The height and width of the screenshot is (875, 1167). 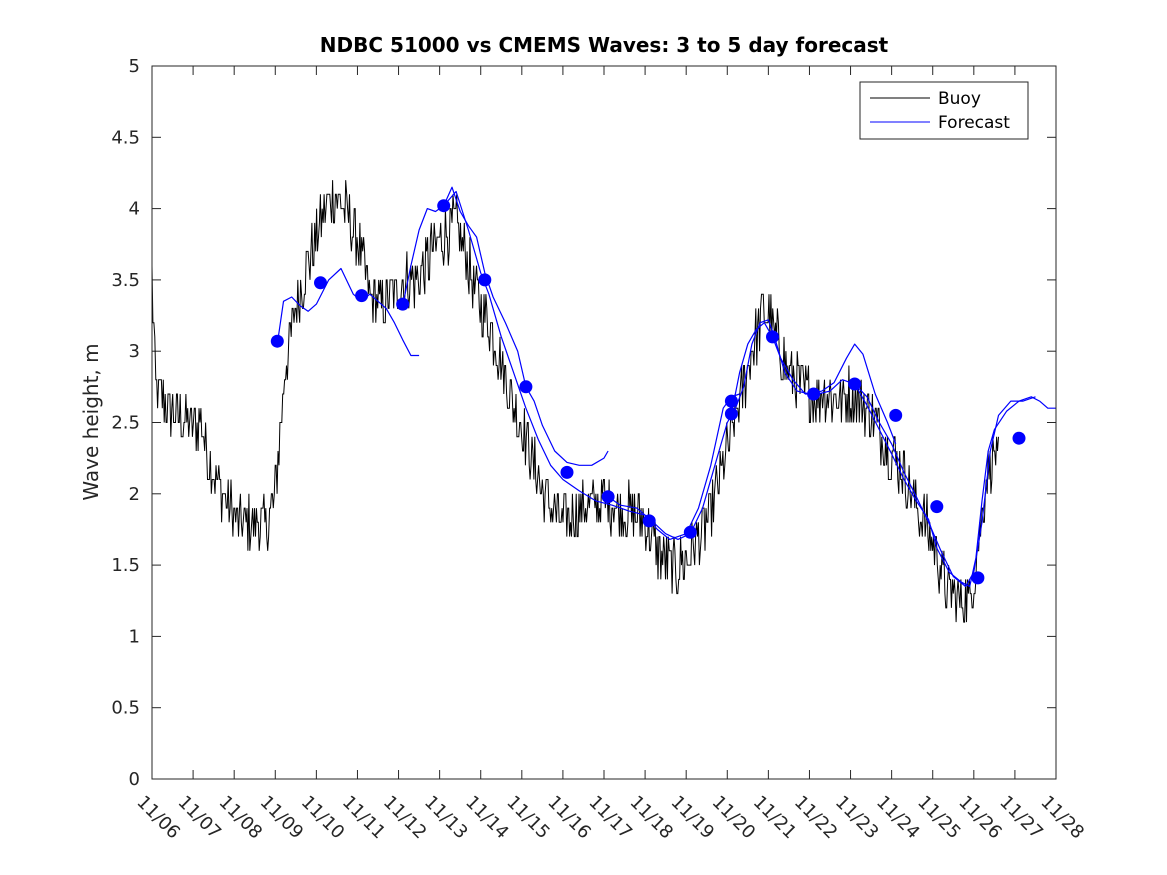 I want to click on y-tick-label: 3.5, so click(x=125, y=280).